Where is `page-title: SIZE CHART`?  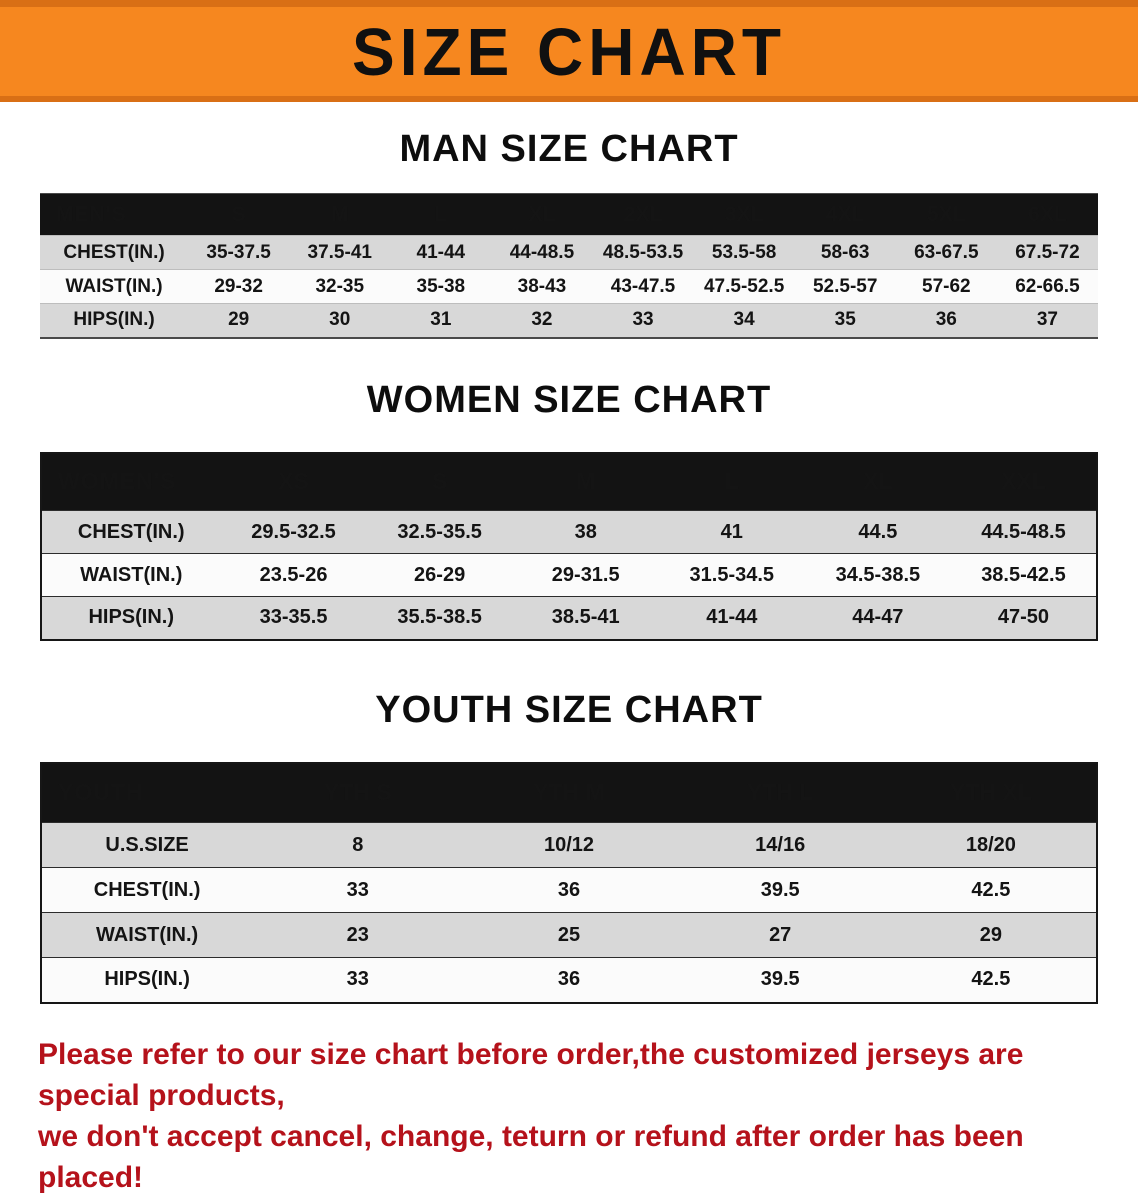
page-title: SIZE CHART is located at coordinates (569, 51).